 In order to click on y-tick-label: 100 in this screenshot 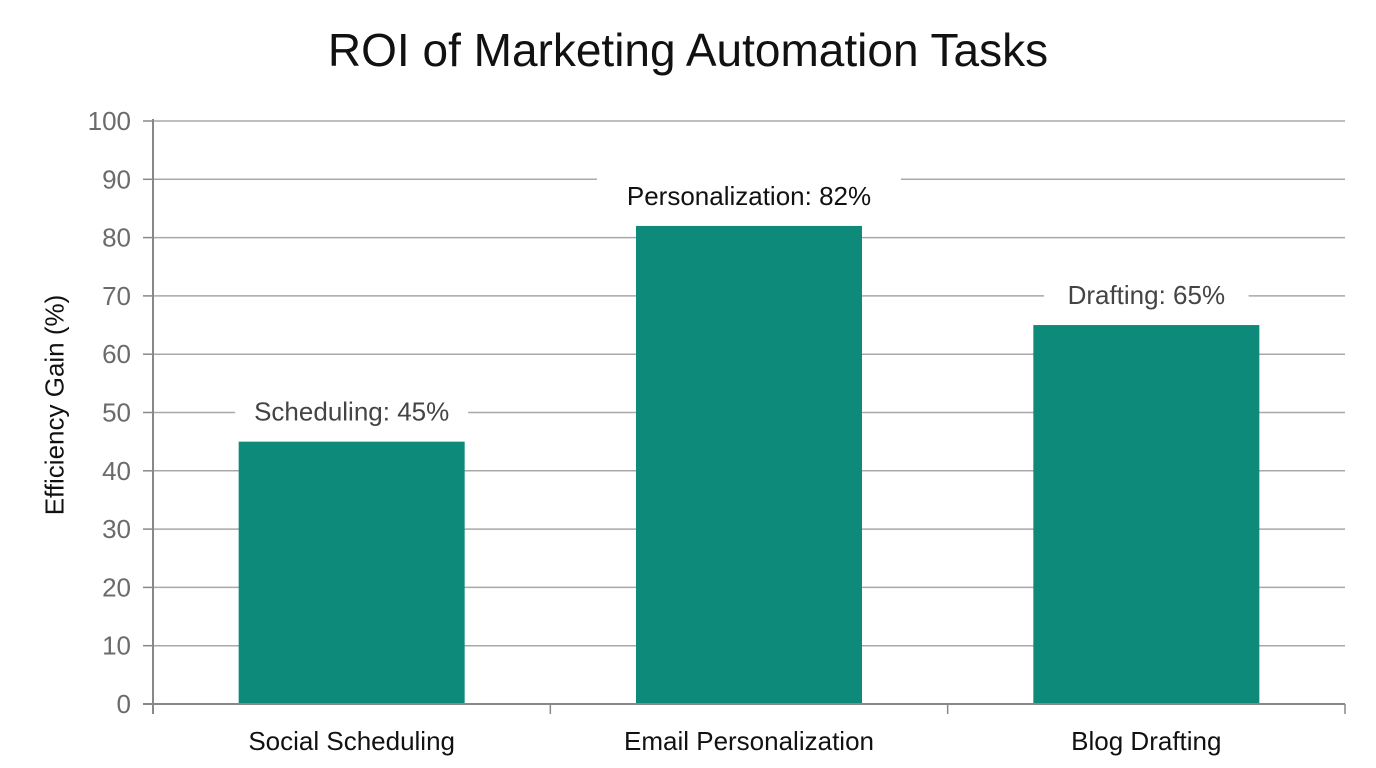, I will do `click(109, 121)`.